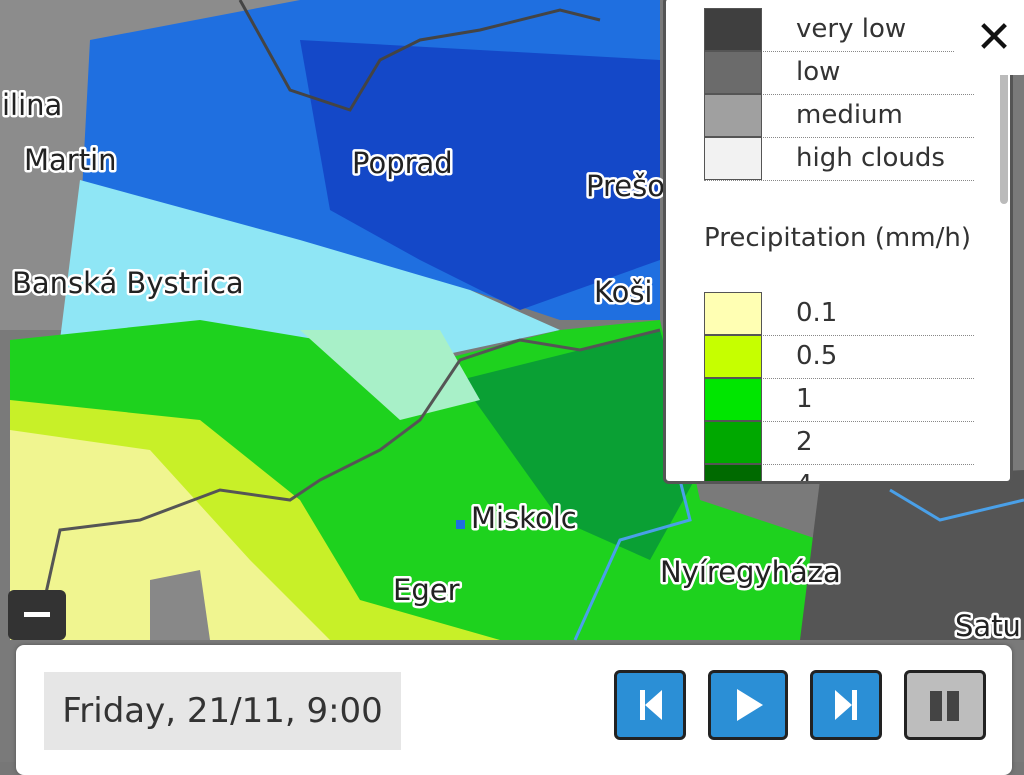 The width and height of the screenshot is (1024, 775). Describe the element at coordinates (839, 443) in the screenshot. I see `legend-row: 2` at that location.